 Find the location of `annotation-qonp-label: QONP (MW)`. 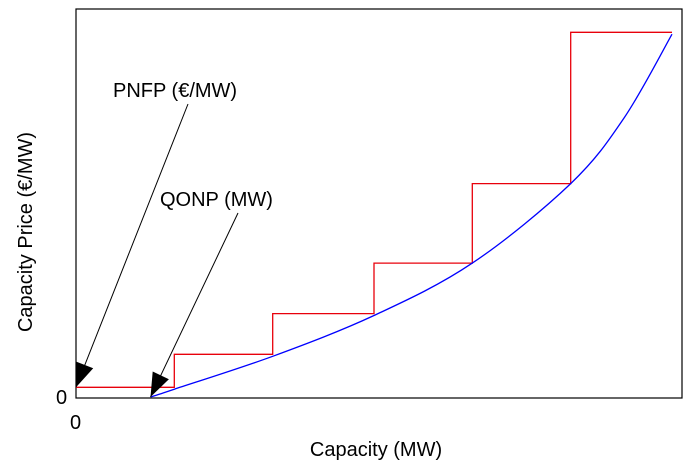

annotation-qonp-label: QONP (MW) is located at coordinates (216, 200).